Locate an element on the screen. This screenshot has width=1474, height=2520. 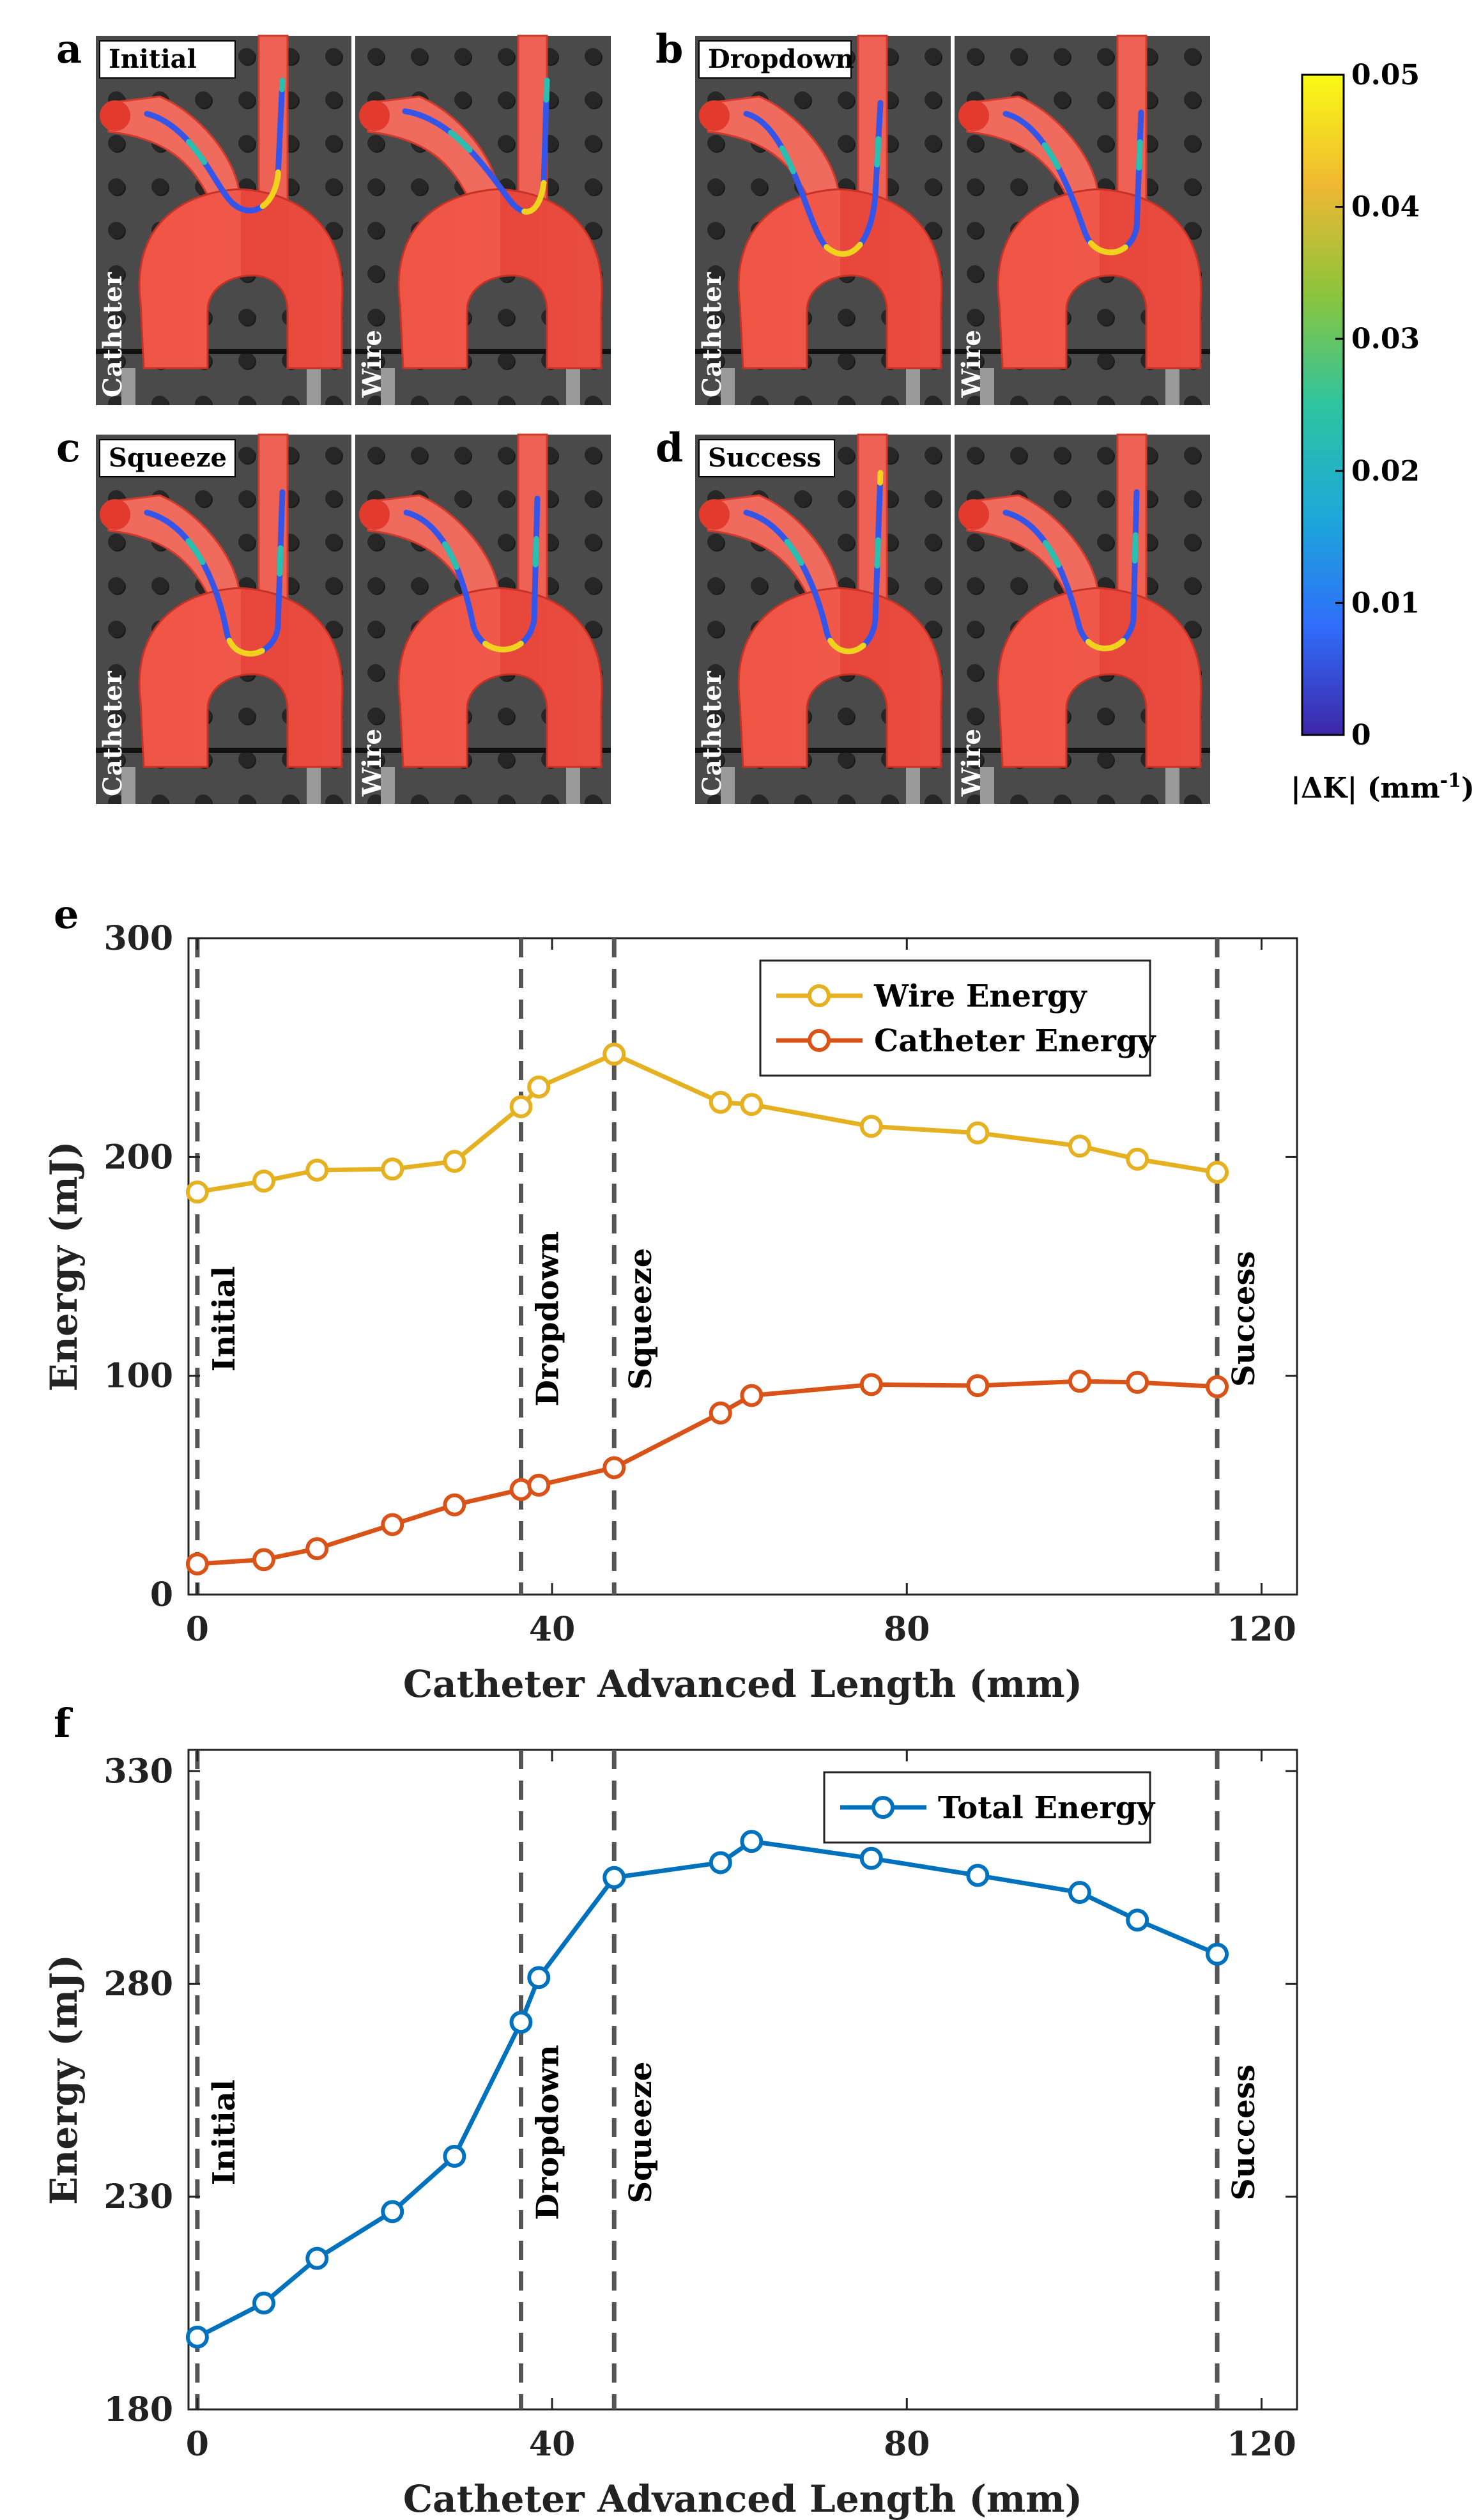
colorbar-tick-label: 0.02 is located at coordinates (1385, 471).